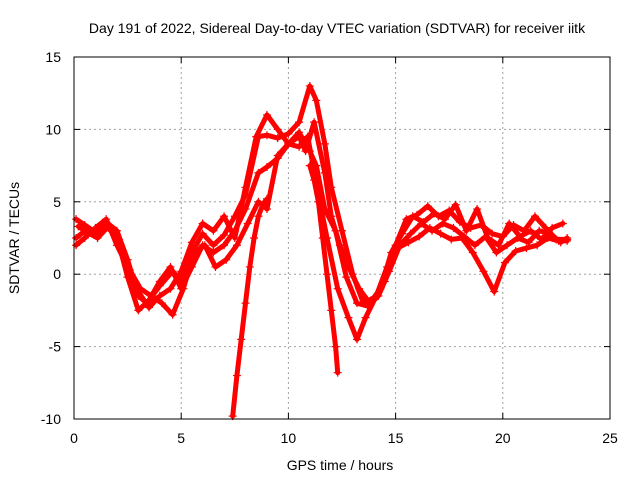  What do you see at coordinates (57, 202) in the screenshot?
I see `y-tick-label: 5` at bounding box center [57, 202].